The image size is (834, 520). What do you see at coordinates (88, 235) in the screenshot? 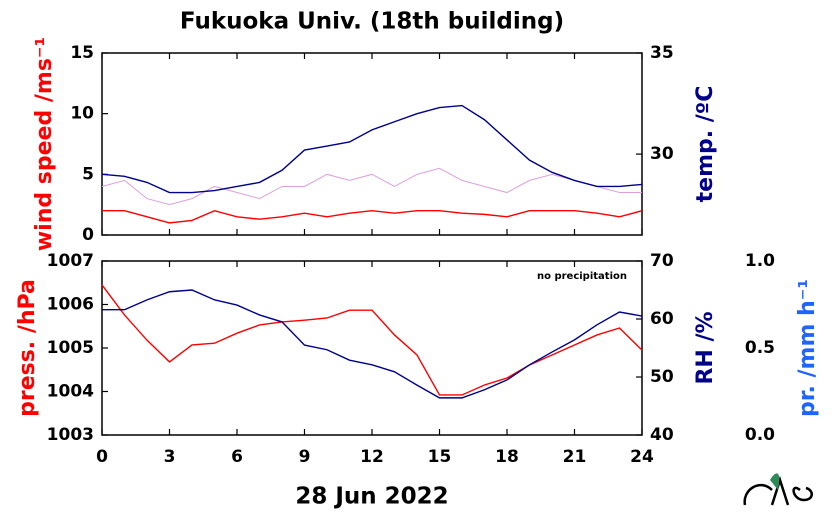
I see `y-tick-label: 0` at bounding box center [88, 235].